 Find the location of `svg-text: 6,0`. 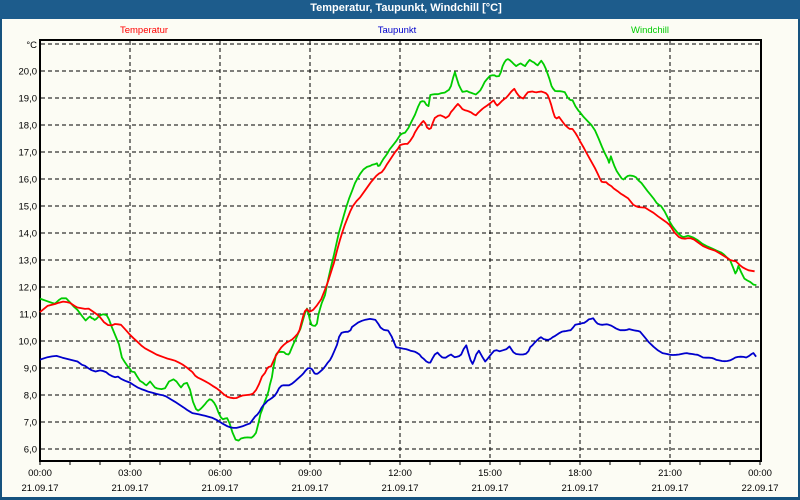

svg-text: 6,0 is located at coordinates (30, 450).